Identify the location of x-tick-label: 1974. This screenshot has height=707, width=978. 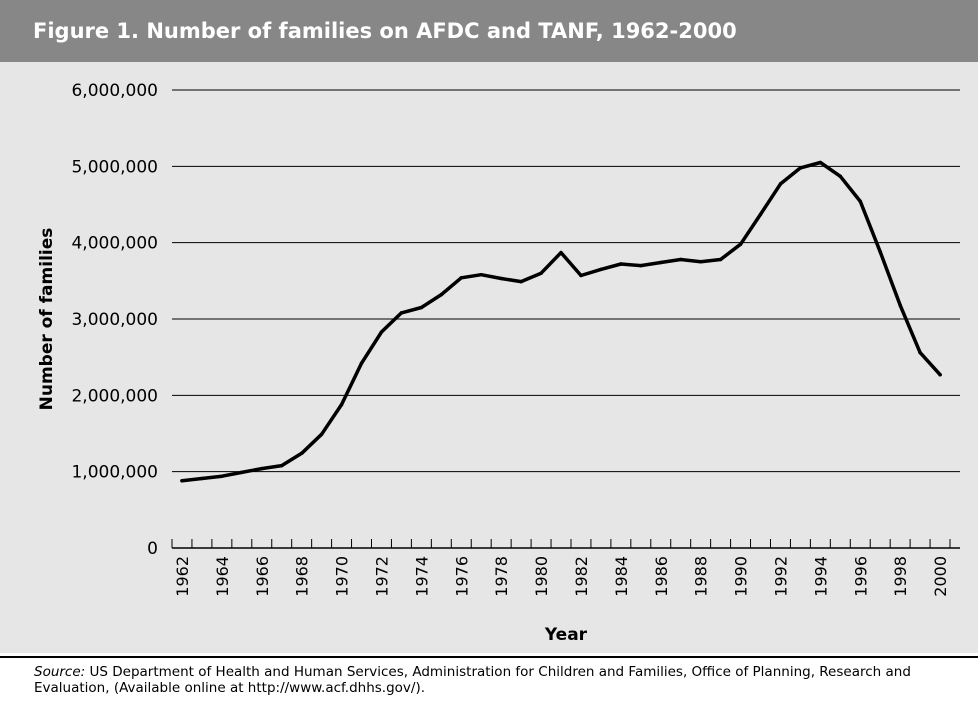
(421, 576).